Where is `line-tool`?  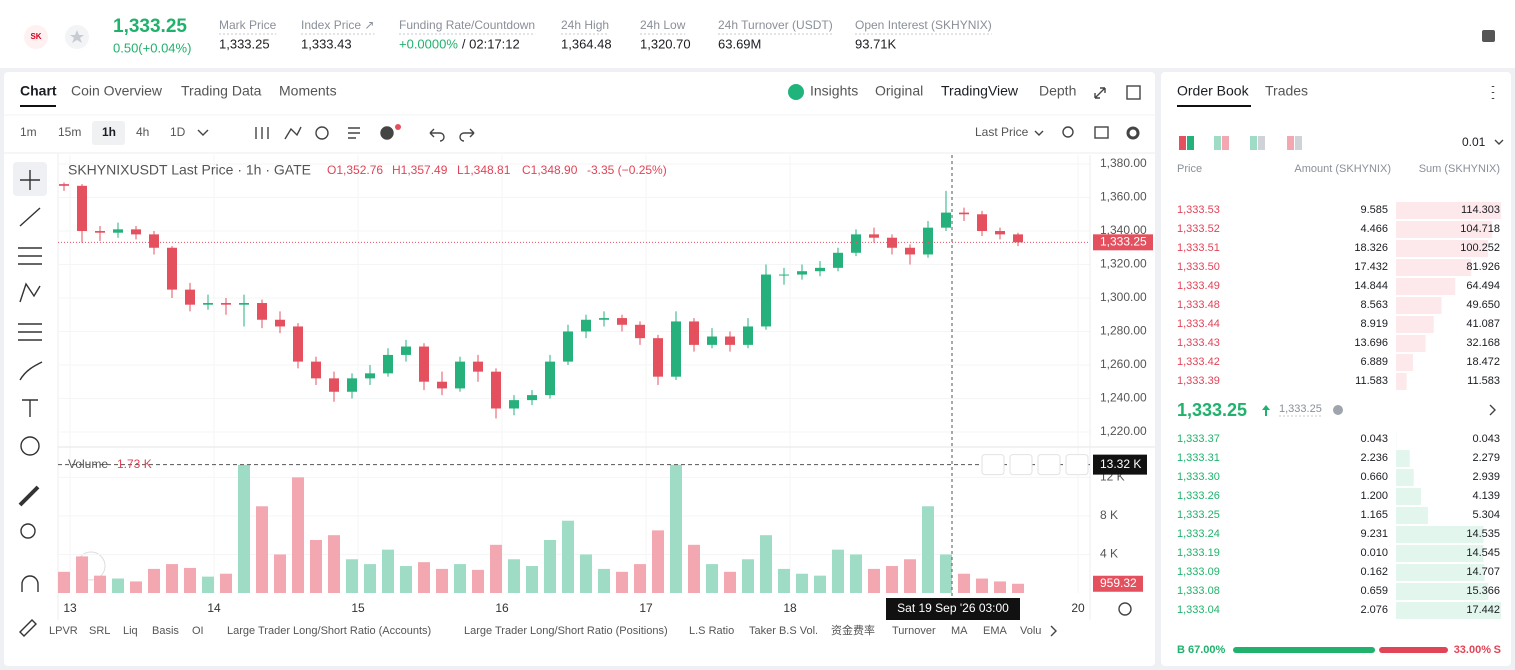
line-tool is located at coordinates (30, 217).